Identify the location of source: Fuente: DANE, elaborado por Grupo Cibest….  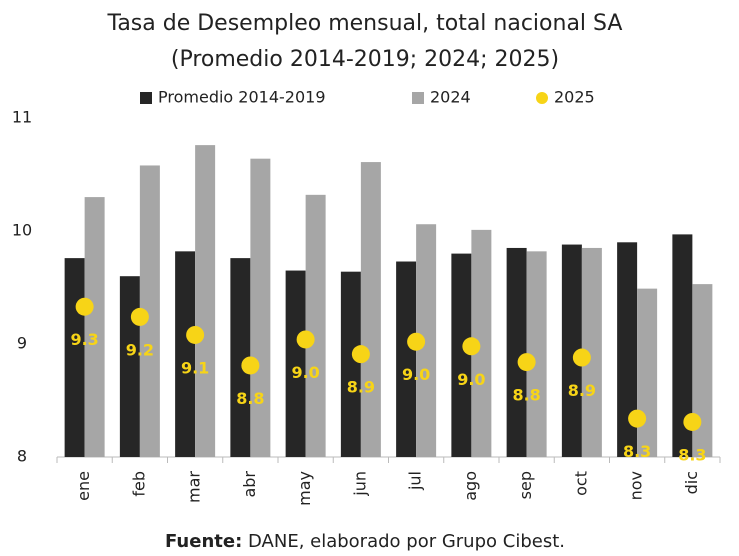
(365, 541).